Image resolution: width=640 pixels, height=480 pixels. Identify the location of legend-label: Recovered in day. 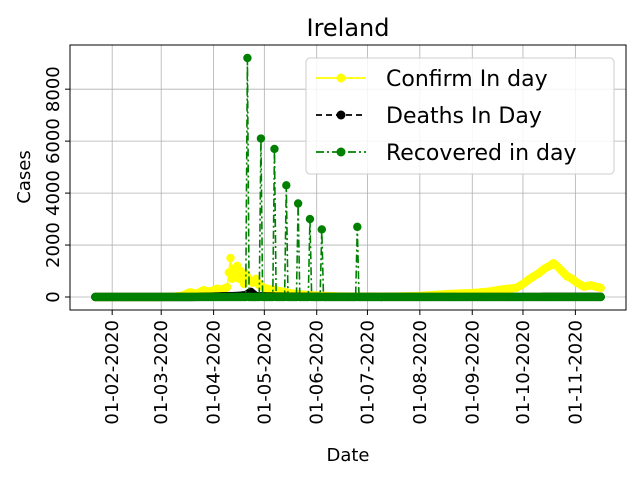
(481, 153).